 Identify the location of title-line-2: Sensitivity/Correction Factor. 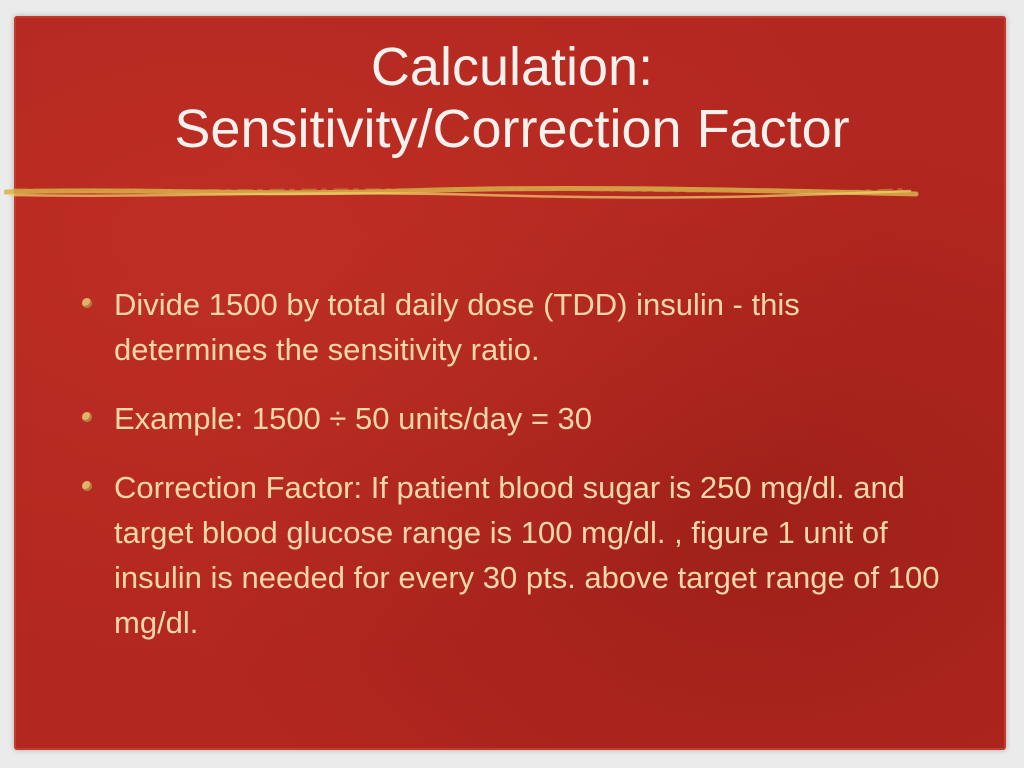
(512, 129).